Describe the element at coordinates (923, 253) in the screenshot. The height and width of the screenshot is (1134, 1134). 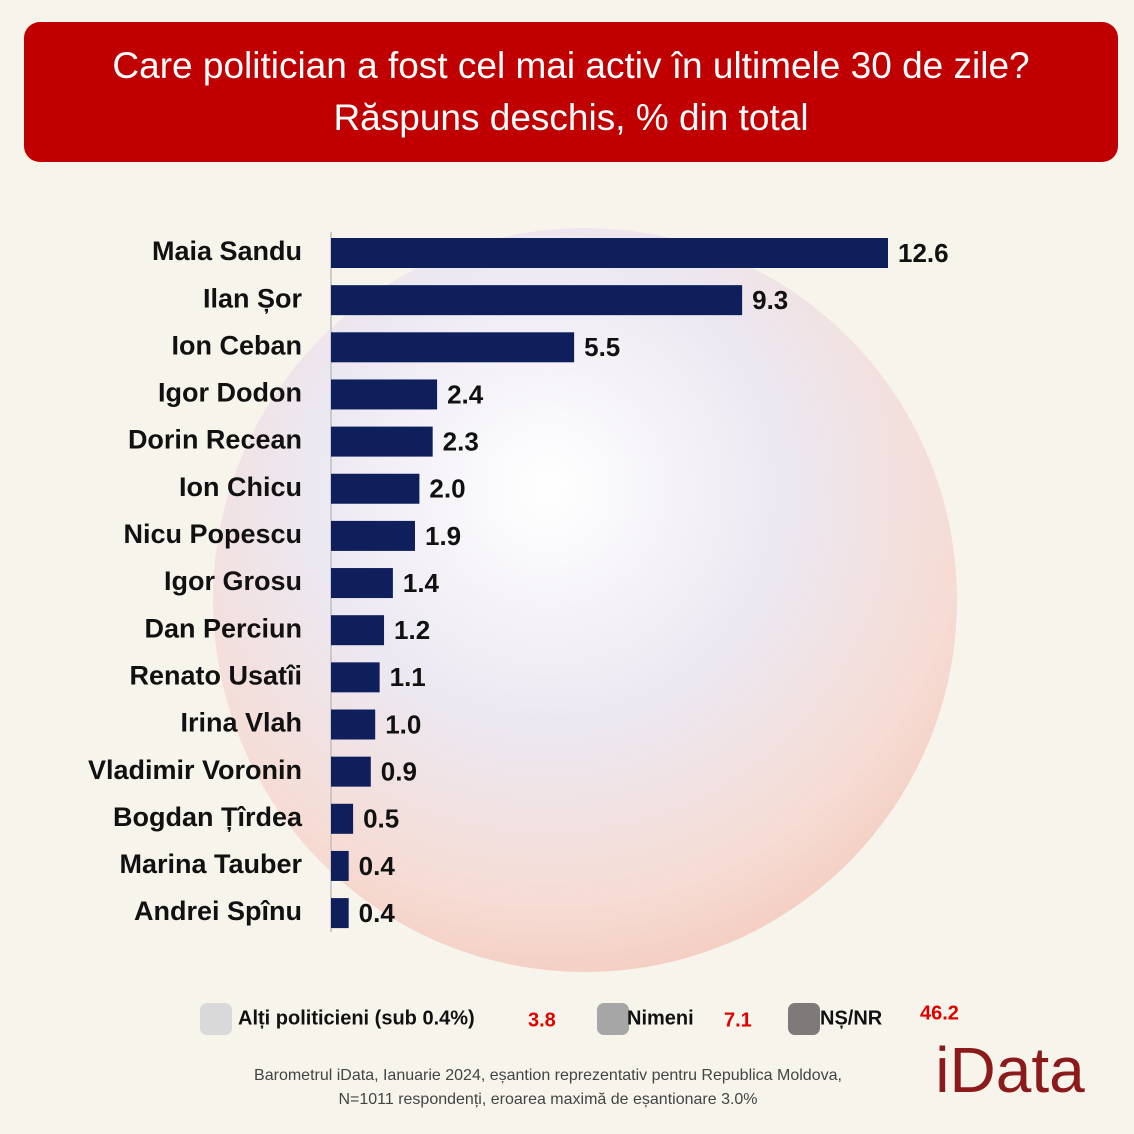
I see `value-label: 12.6` at that location.